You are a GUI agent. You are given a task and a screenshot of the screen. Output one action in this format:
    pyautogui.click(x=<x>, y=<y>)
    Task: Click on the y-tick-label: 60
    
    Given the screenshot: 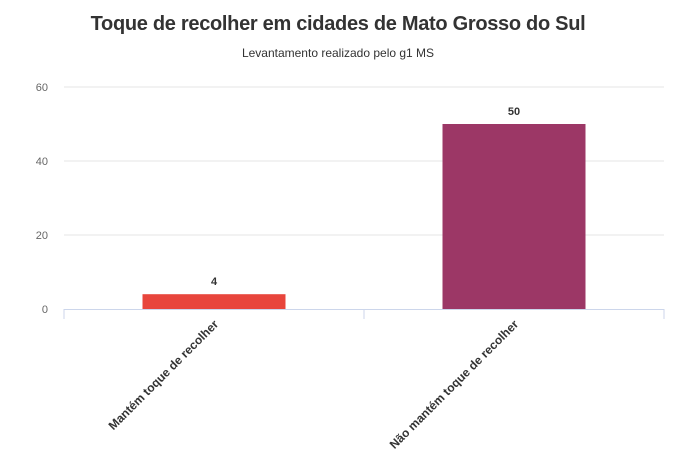 What is the action you would take?
    pyautogui.click(x=42, y=88)
    